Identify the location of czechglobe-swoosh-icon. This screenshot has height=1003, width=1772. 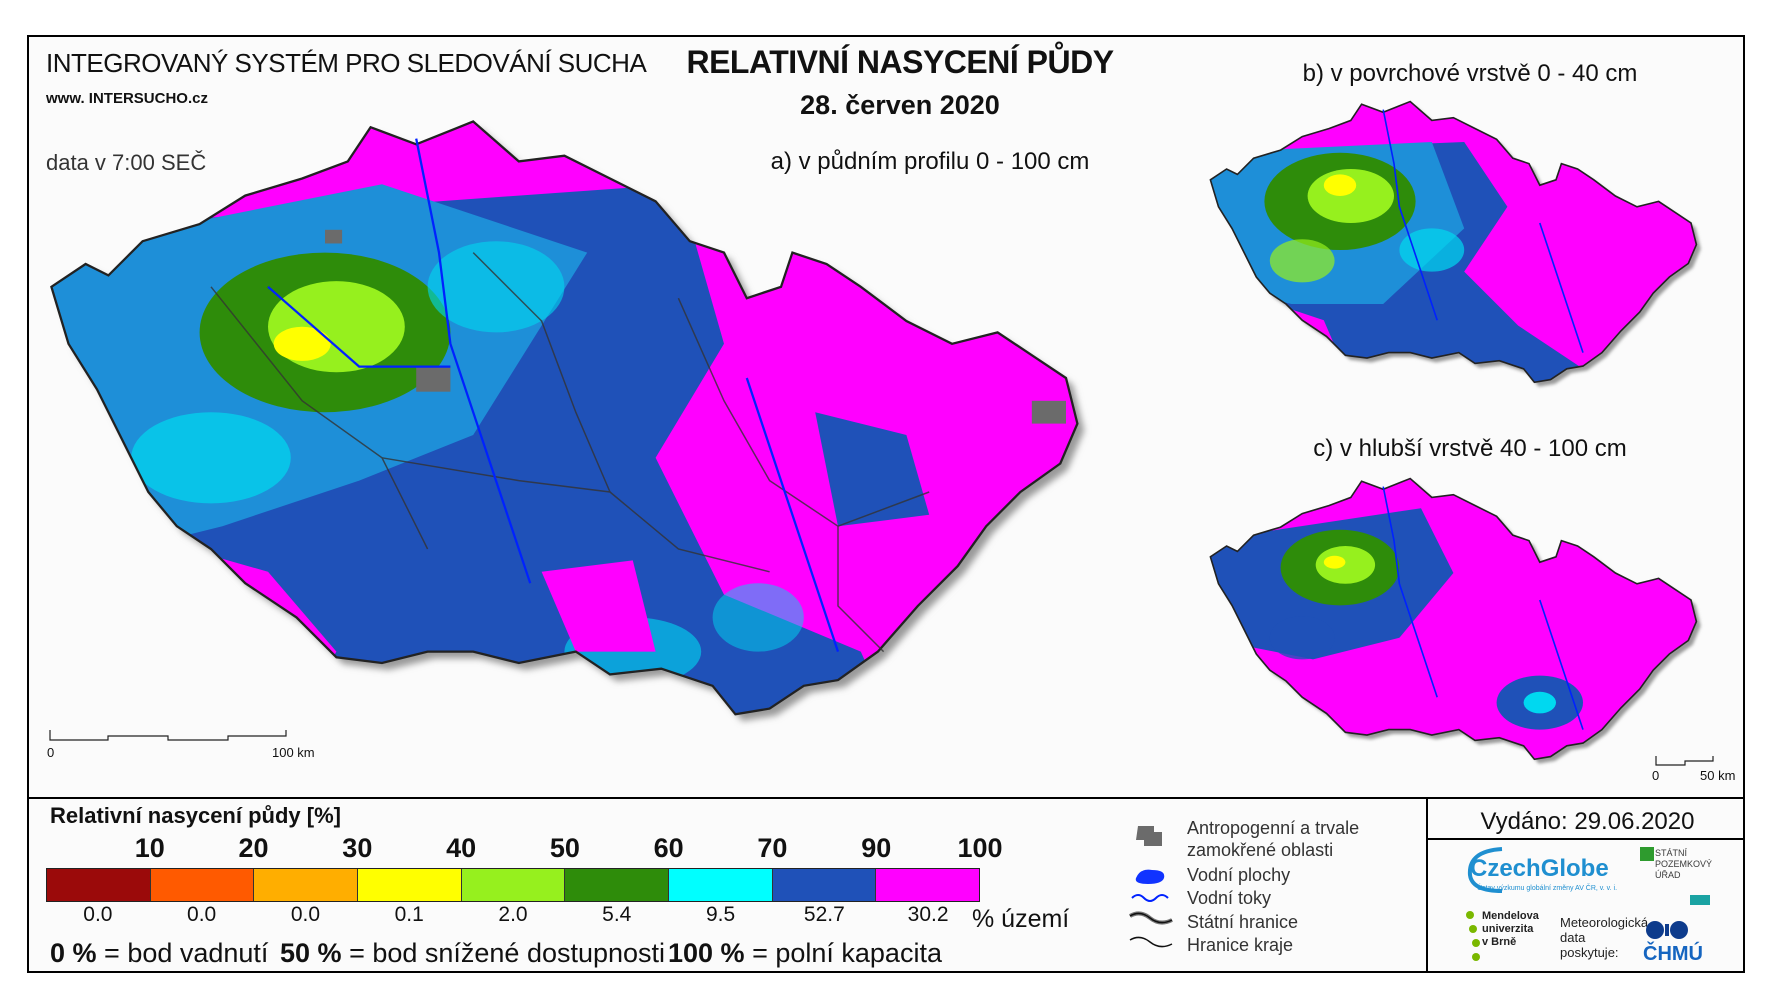
(1485, 870).